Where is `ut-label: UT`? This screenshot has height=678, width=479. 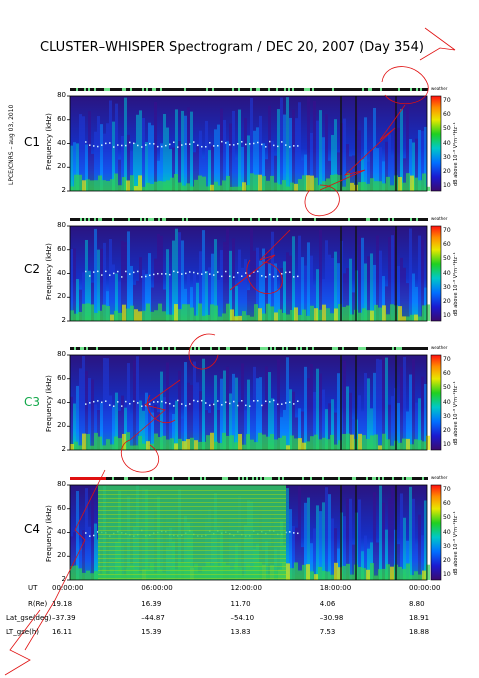
ut-label: UT is located at coordinates (33, 588).